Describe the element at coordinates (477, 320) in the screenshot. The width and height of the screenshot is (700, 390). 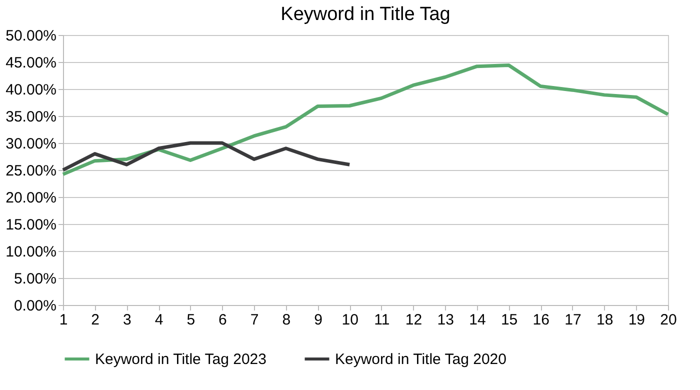
I see `x-tick-label: 14` at that location.